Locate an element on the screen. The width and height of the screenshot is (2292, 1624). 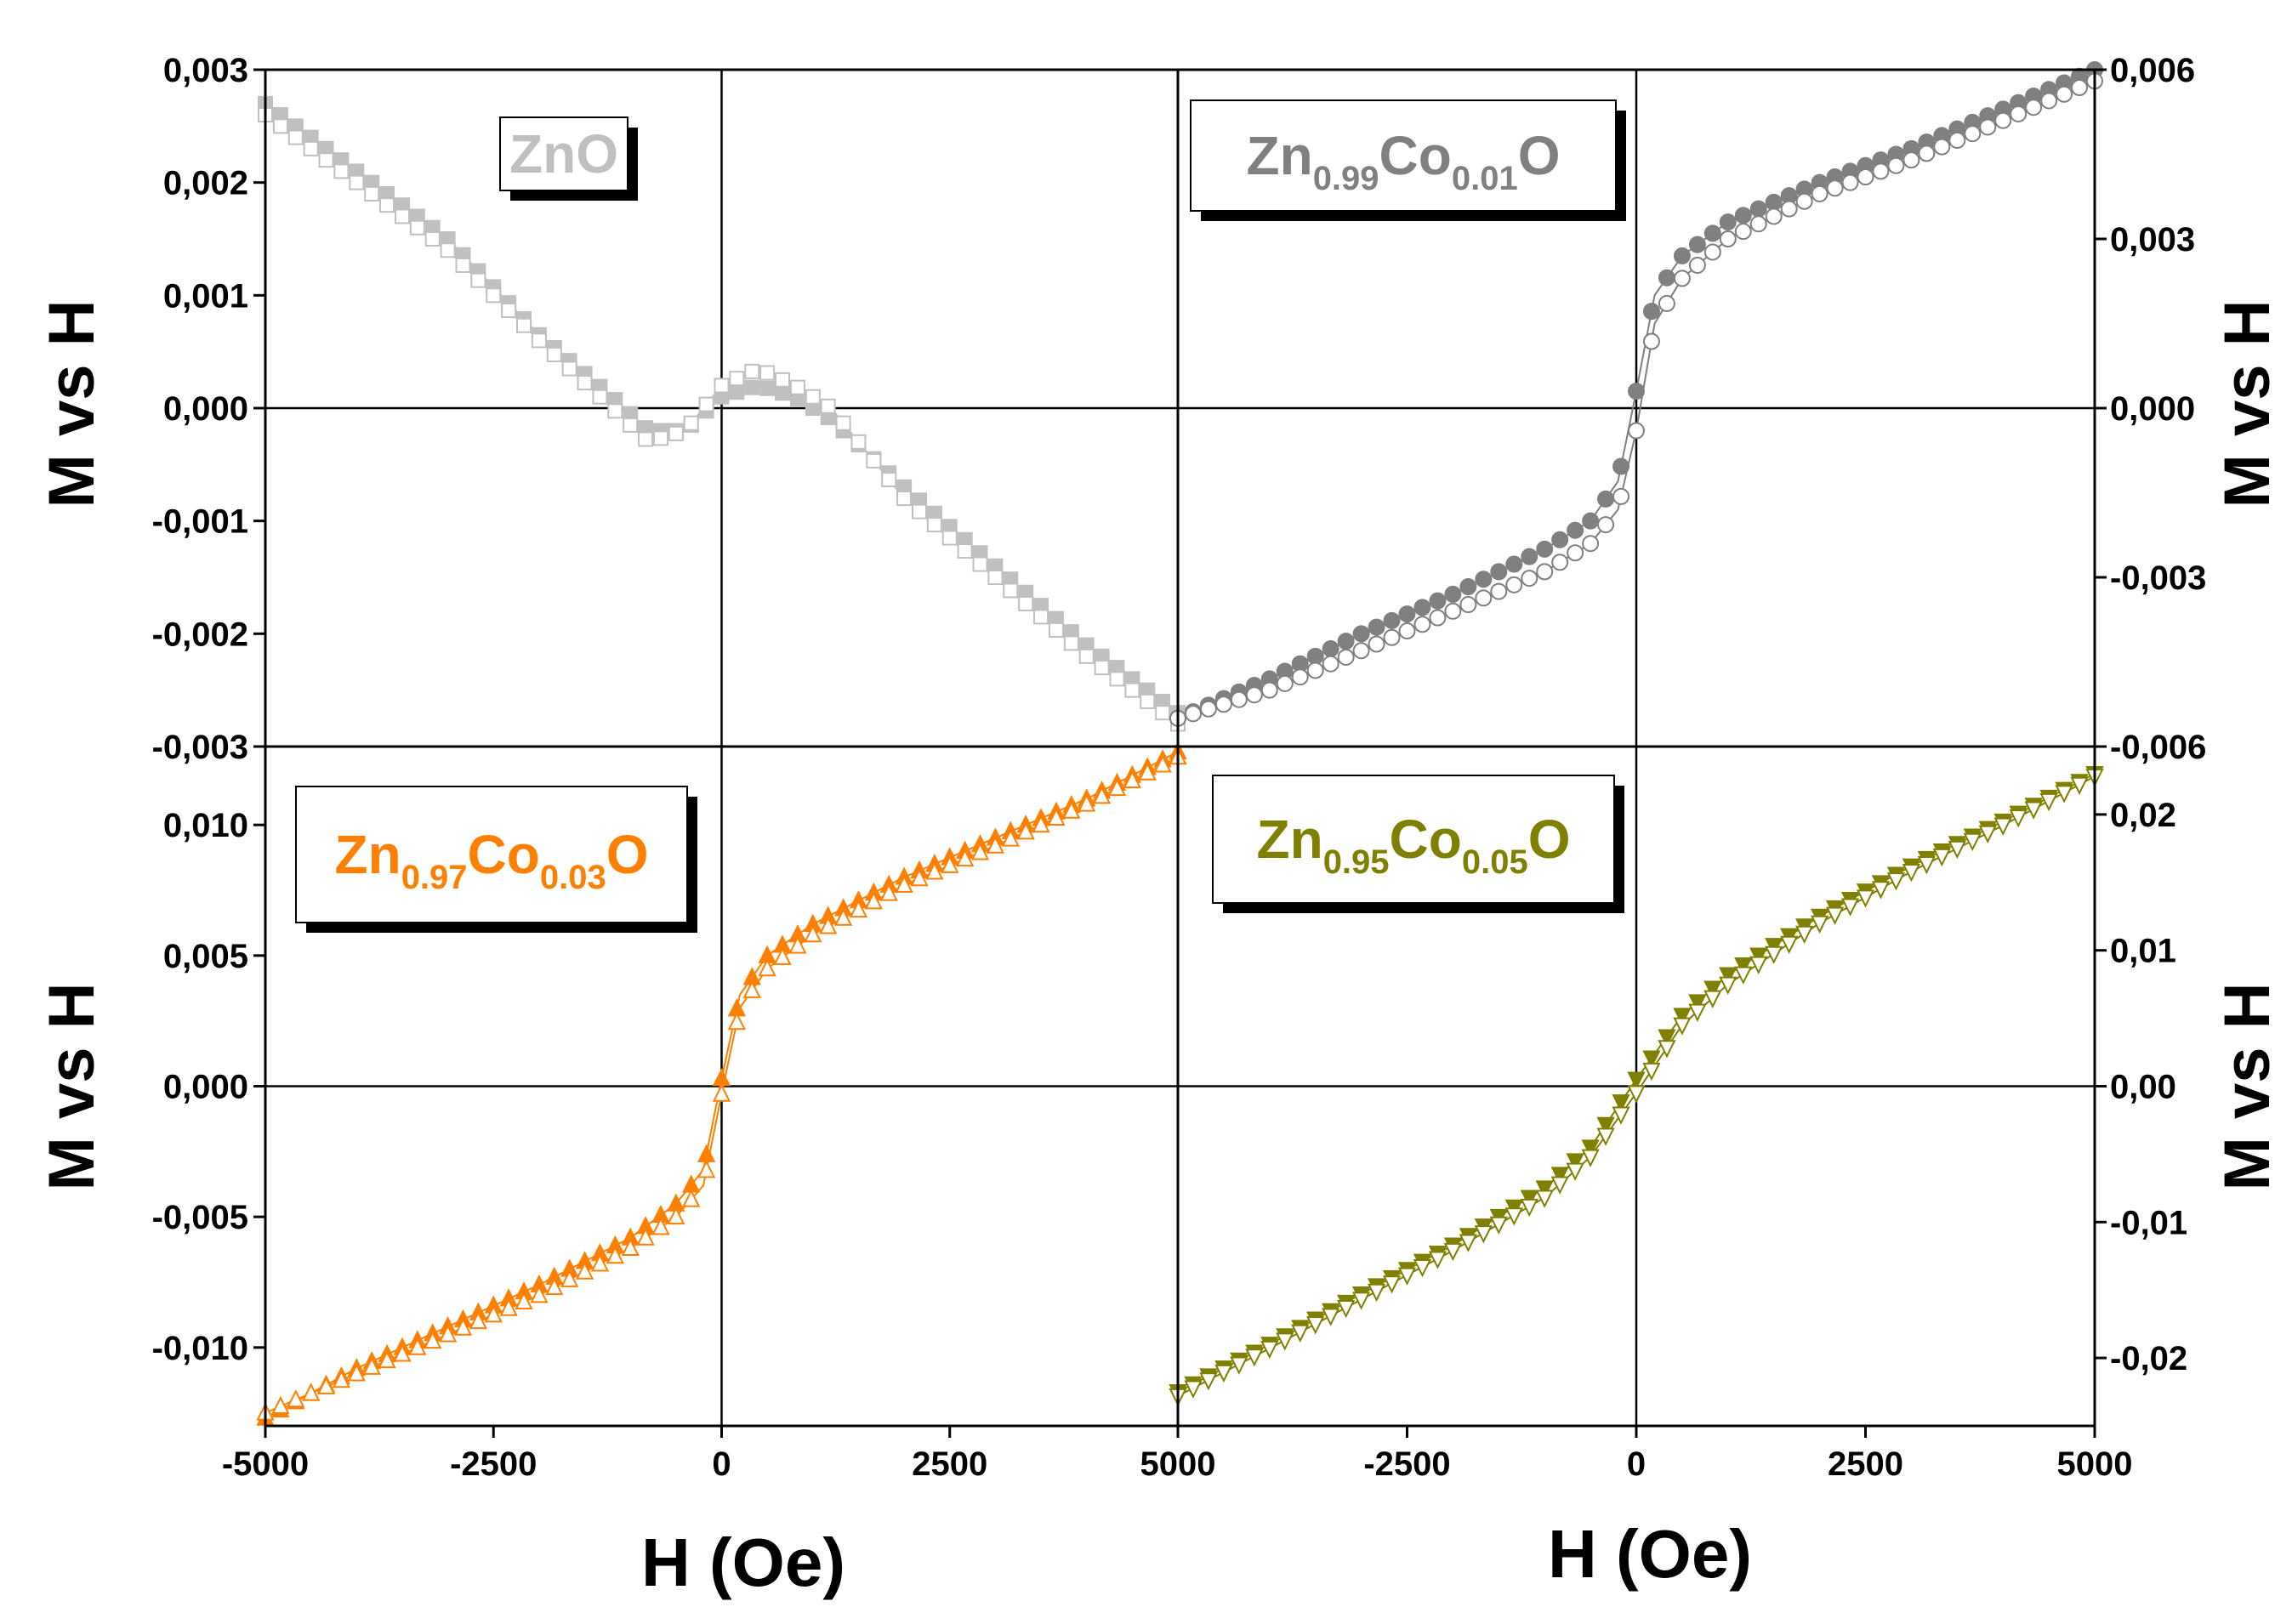
y-tick-label: -0,010 is located at coordinates (200, 1348).